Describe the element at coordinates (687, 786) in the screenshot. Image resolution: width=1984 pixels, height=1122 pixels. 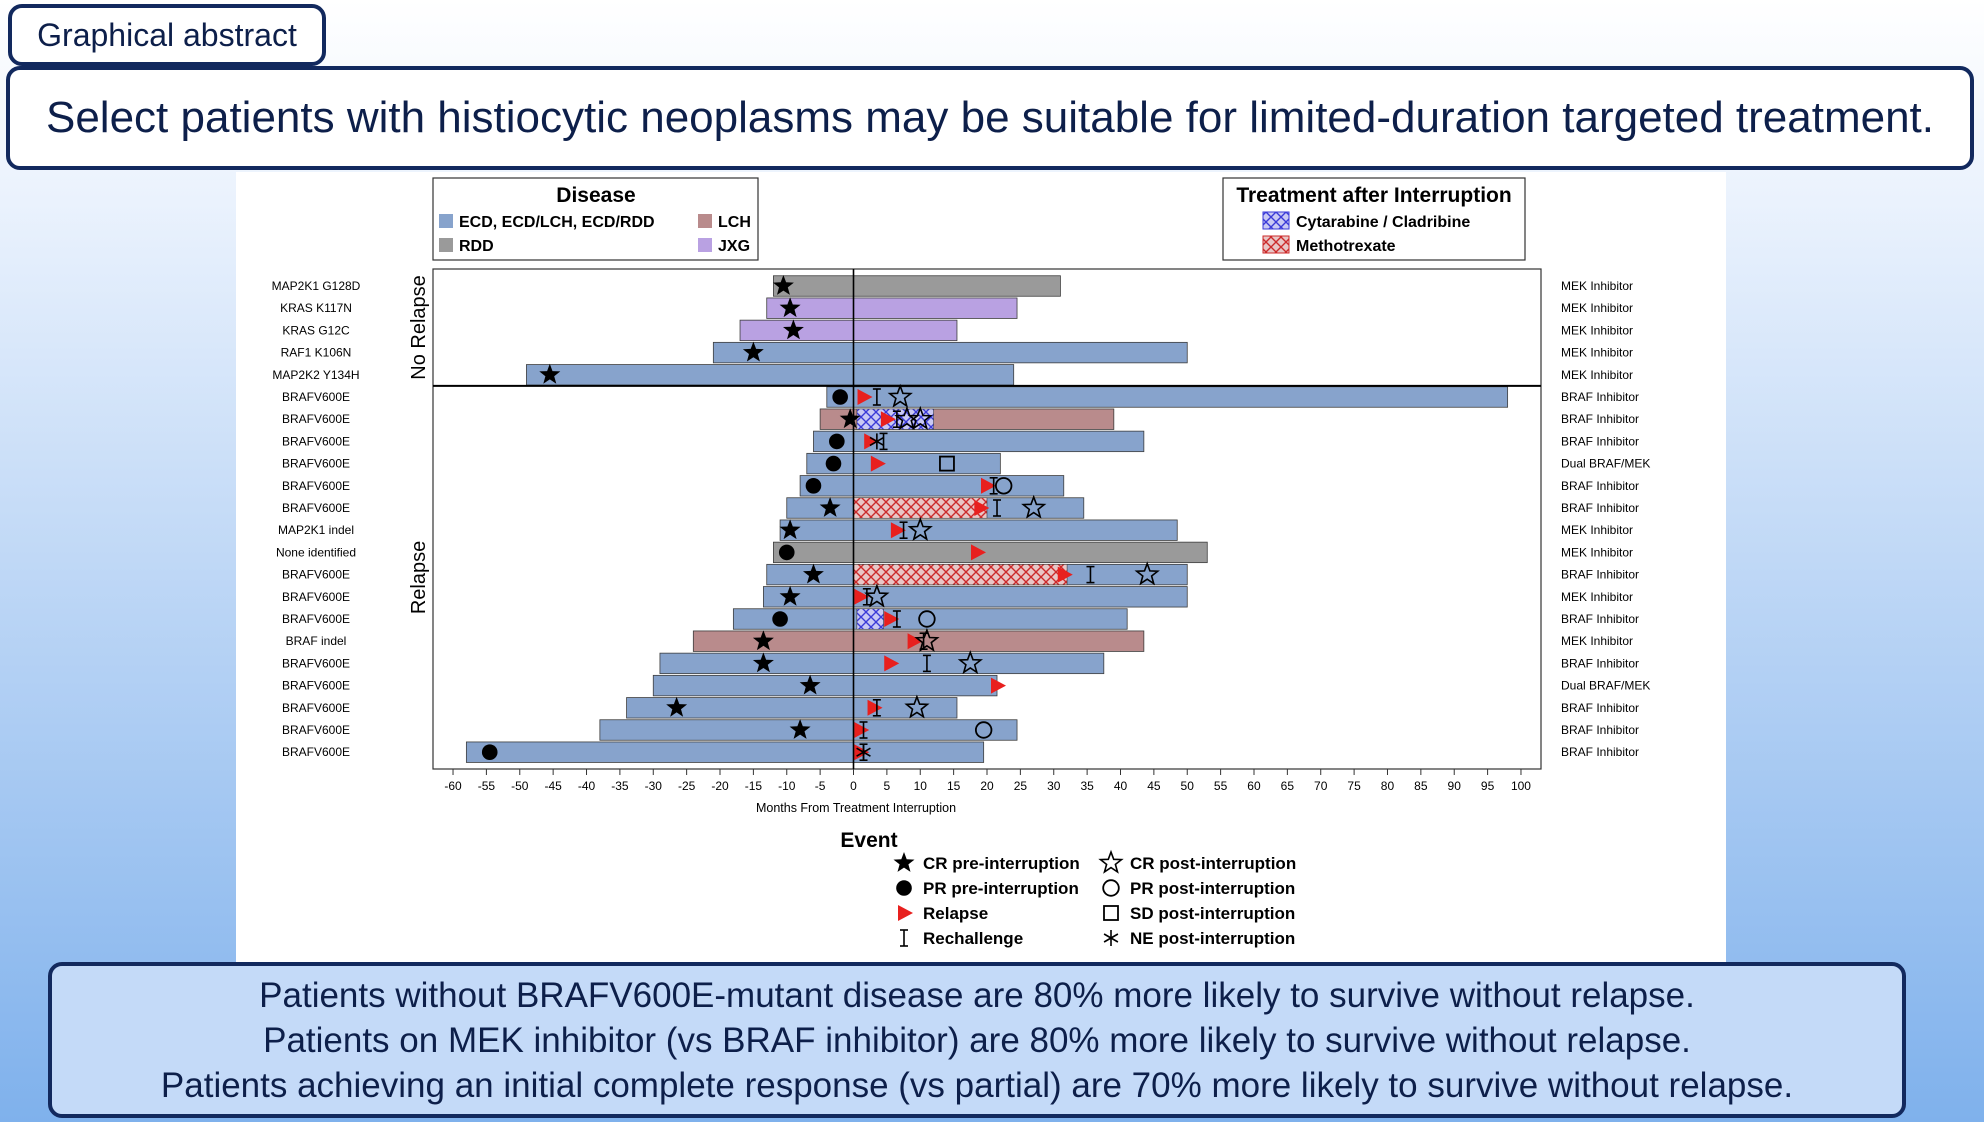
I see `x-tick-label: -25` at that location.